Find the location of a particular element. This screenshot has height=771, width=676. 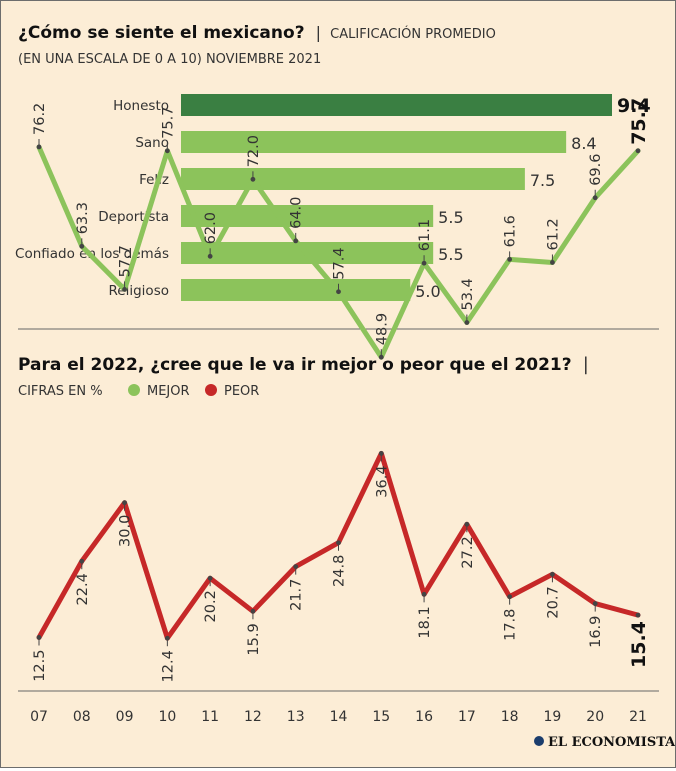

x-tick-label: 08 is located at coordinates (82, 717).